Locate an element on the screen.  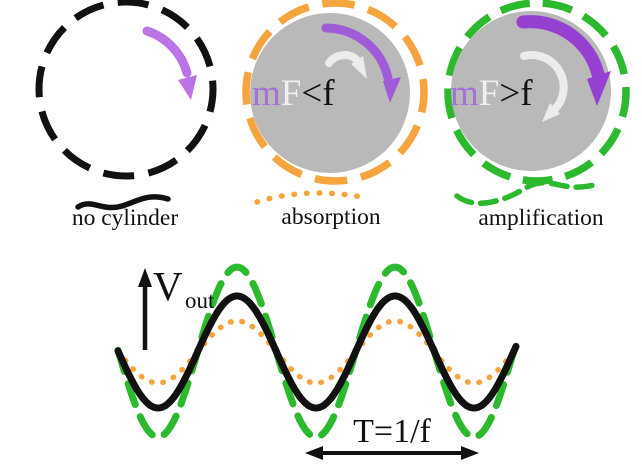
period-label: T=1/f is located at coordinates (392, 431).